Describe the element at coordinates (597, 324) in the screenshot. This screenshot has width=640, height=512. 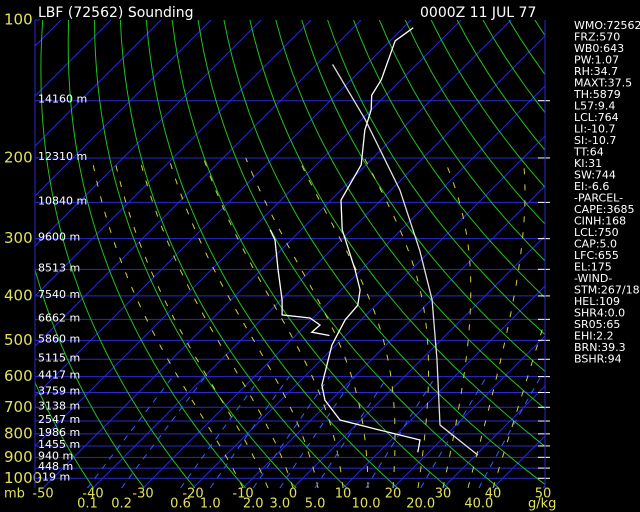
I see `index-text: SR05:65` at that location.